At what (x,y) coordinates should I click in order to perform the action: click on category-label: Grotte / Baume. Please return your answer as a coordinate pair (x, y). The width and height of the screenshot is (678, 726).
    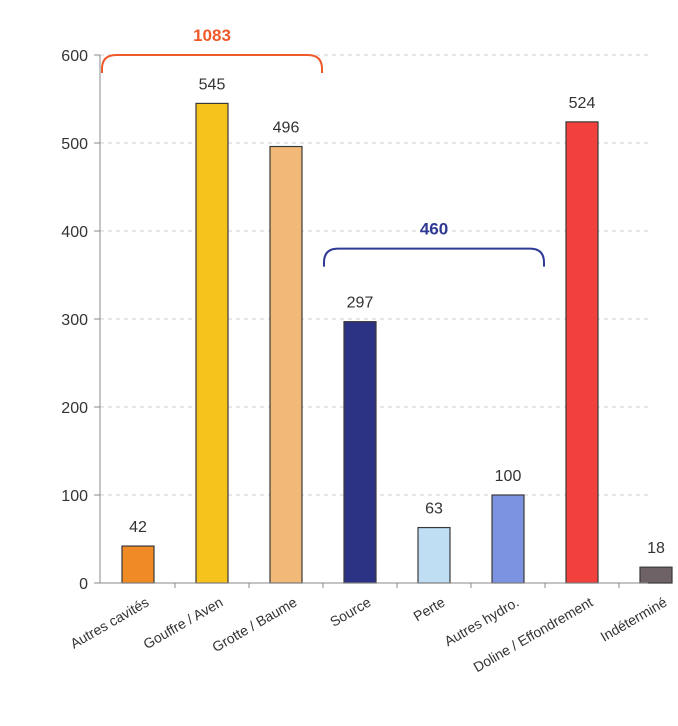
    Looking at the image, I should click on (254, 624).